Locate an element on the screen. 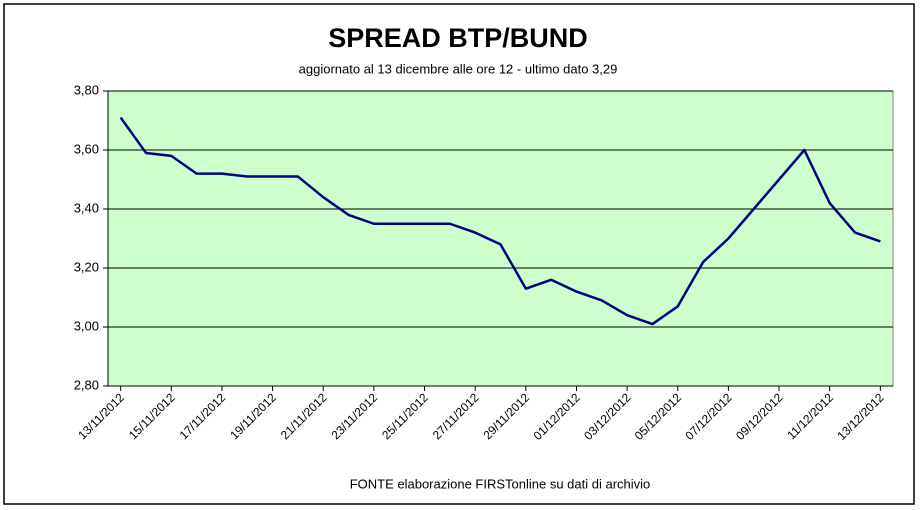 This screenshot has width=920, height=510. y-tick-label: 3,60 is located at coordinates (86, 148).